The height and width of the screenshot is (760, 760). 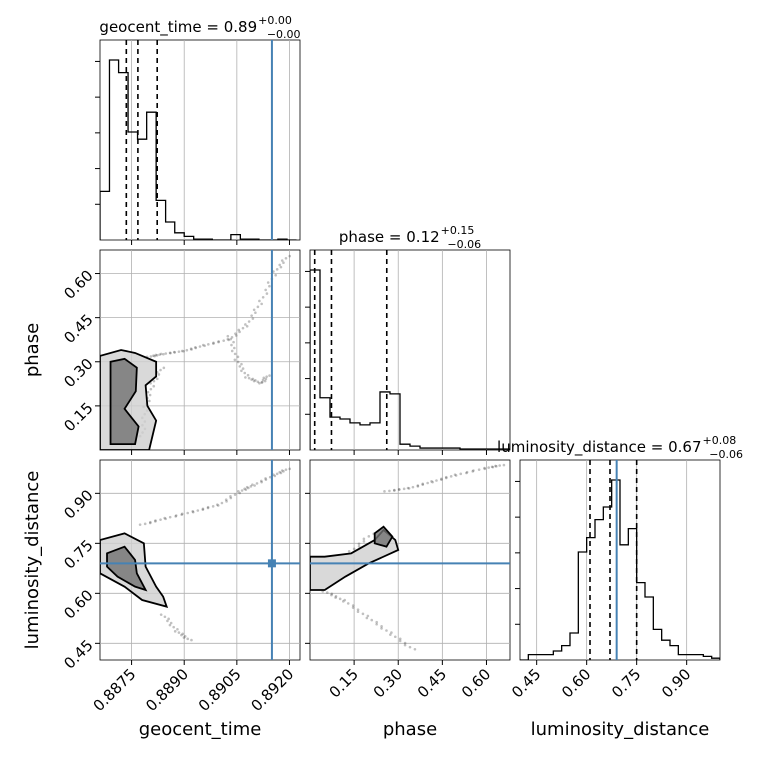 What do you see at coordinates (620, 447) in the screenshot?
I see `title-luminosity-distance: luminosity_distance = 0.67+0.08 −0.06` at bounding box center [620, 447].